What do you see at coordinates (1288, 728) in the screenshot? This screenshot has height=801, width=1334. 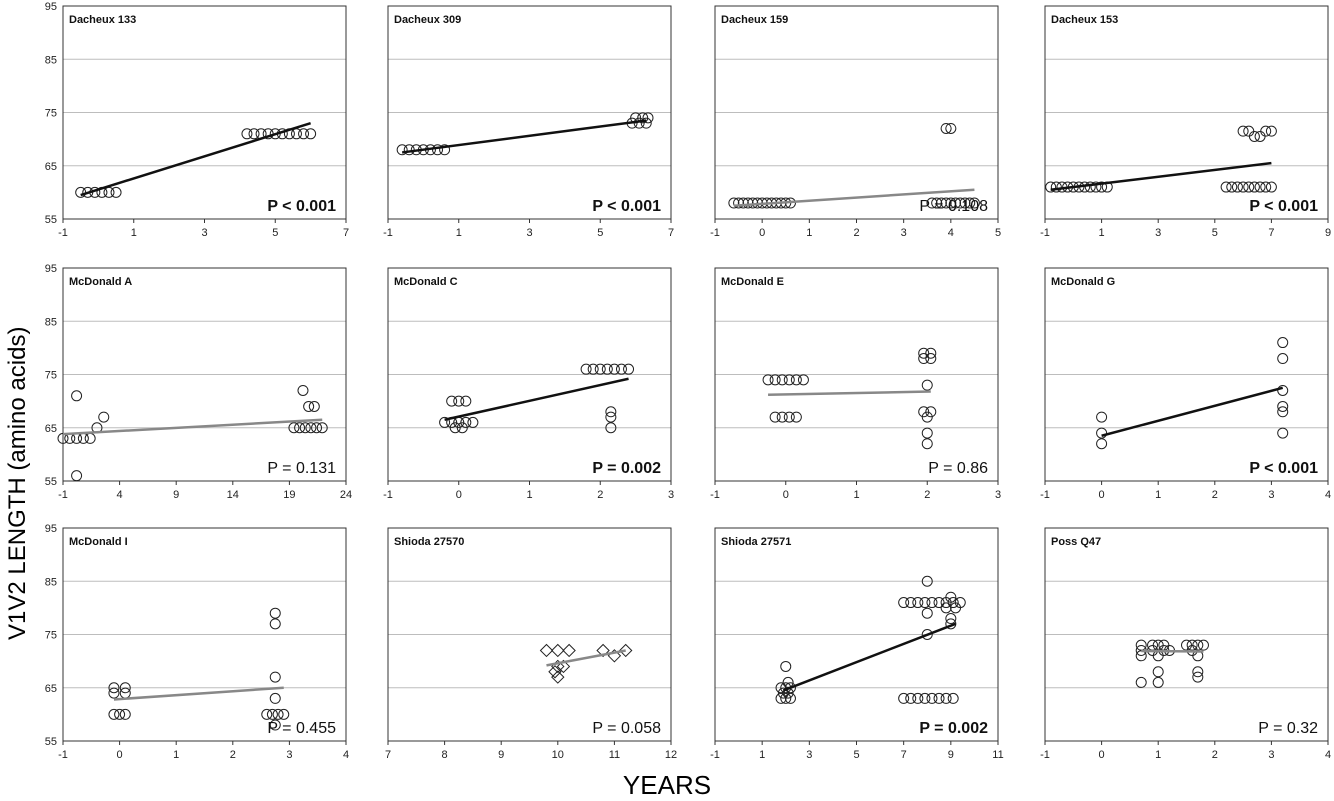 I see `p-value-label: P = 0.32` at bounding box center [1288, 728].